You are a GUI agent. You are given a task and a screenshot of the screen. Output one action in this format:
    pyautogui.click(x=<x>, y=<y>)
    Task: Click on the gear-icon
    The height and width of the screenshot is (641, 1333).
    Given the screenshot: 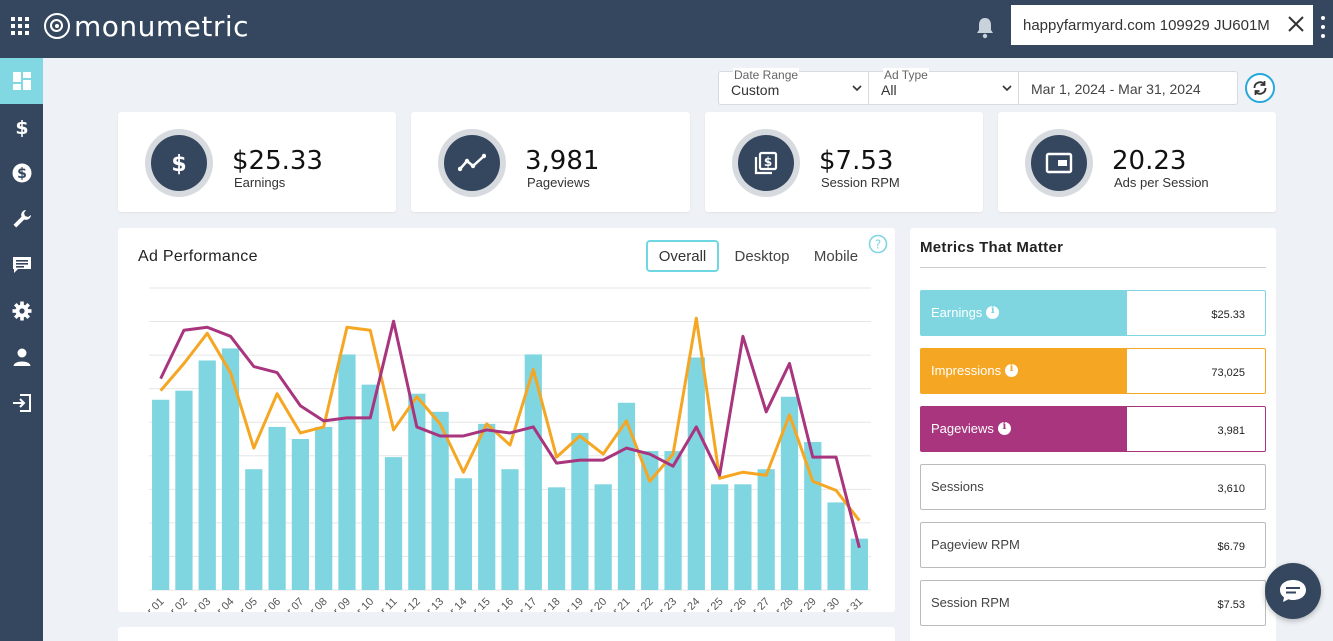 What is the action you would take?
    pyautogui.click(x=21, y=311)
    